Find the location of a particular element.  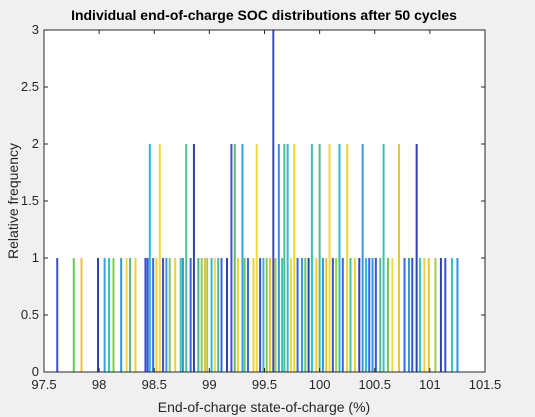

x-tick-label: 100.5 is located at coordinates (374, 384).